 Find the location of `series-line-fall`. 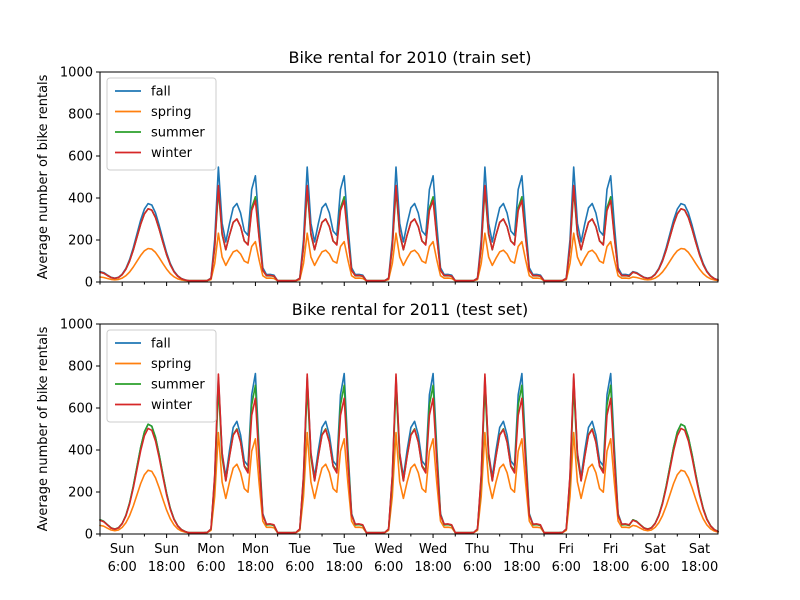

series-line-fall is located at coordinates (409, 224).